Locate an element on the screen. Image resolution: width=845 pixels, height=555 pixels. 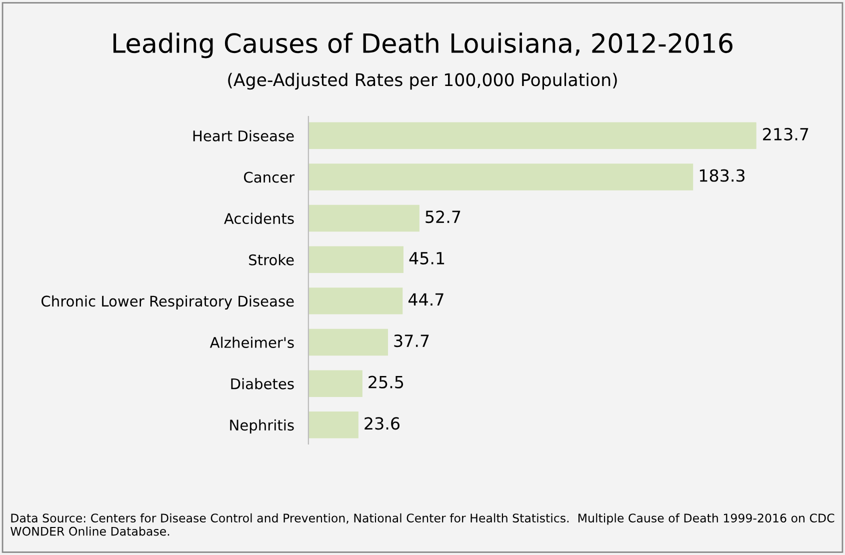
data-label: 23.6 is located at coordinates (382, 423).